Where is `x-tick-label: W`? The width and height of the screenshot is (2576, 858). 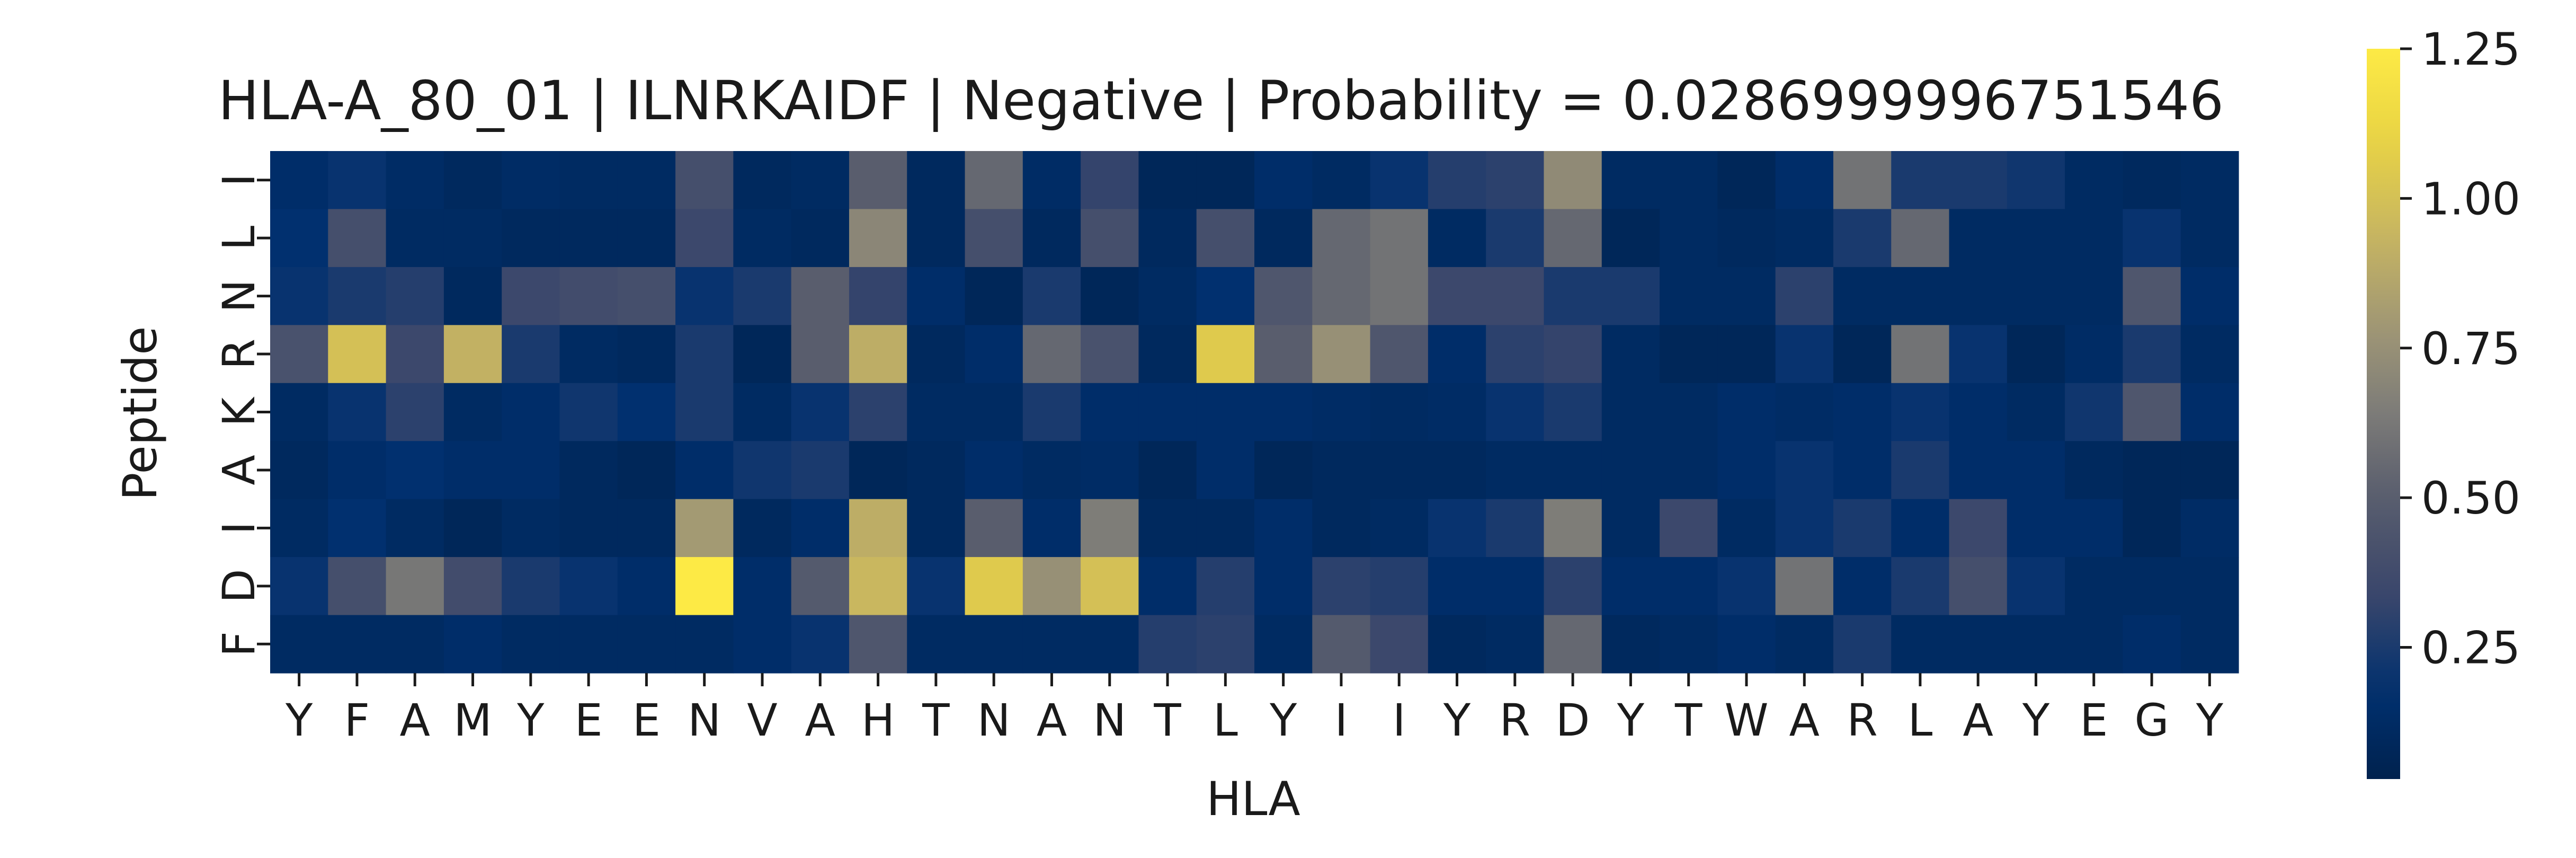
x-tick-label: W is located at coordinates (1746, 720).